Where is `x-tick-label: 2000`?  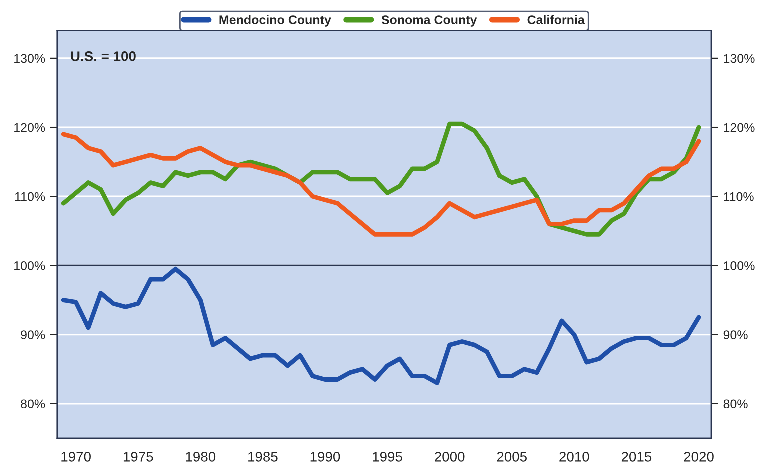 x-tick-label: 2000 is located at coordinates (450, 457).